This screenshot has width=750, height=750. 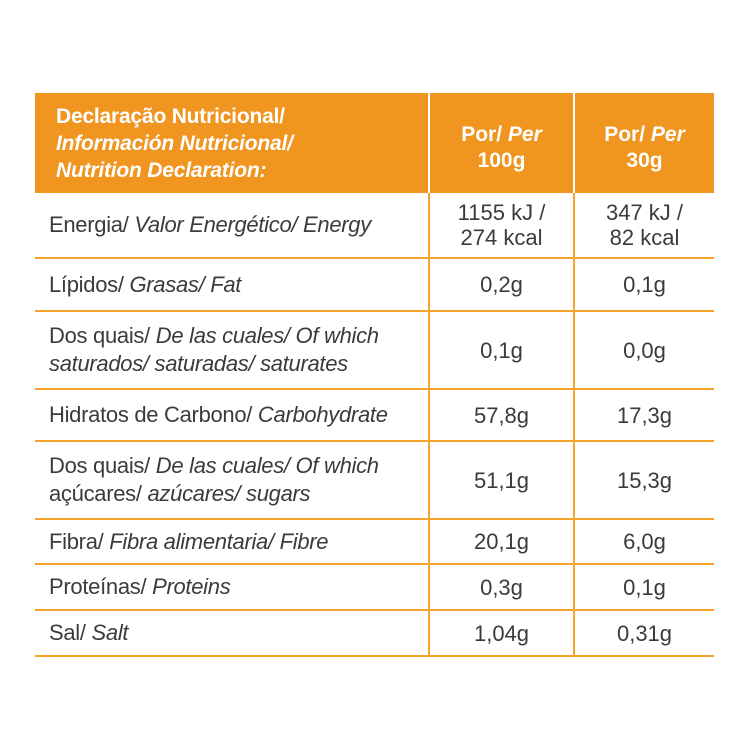 I want to click on header-col-per-100g-qty: 100g, so click(x=501, y=160).